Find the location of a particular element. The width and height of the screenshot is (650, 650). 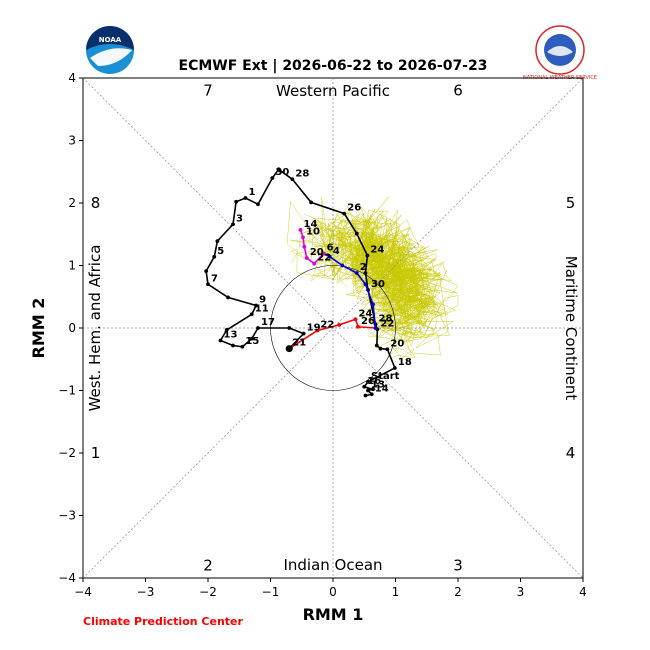

nws-logo-icon: NATIONAL WEATHER SERVICE is located at coordinates (560, 53).